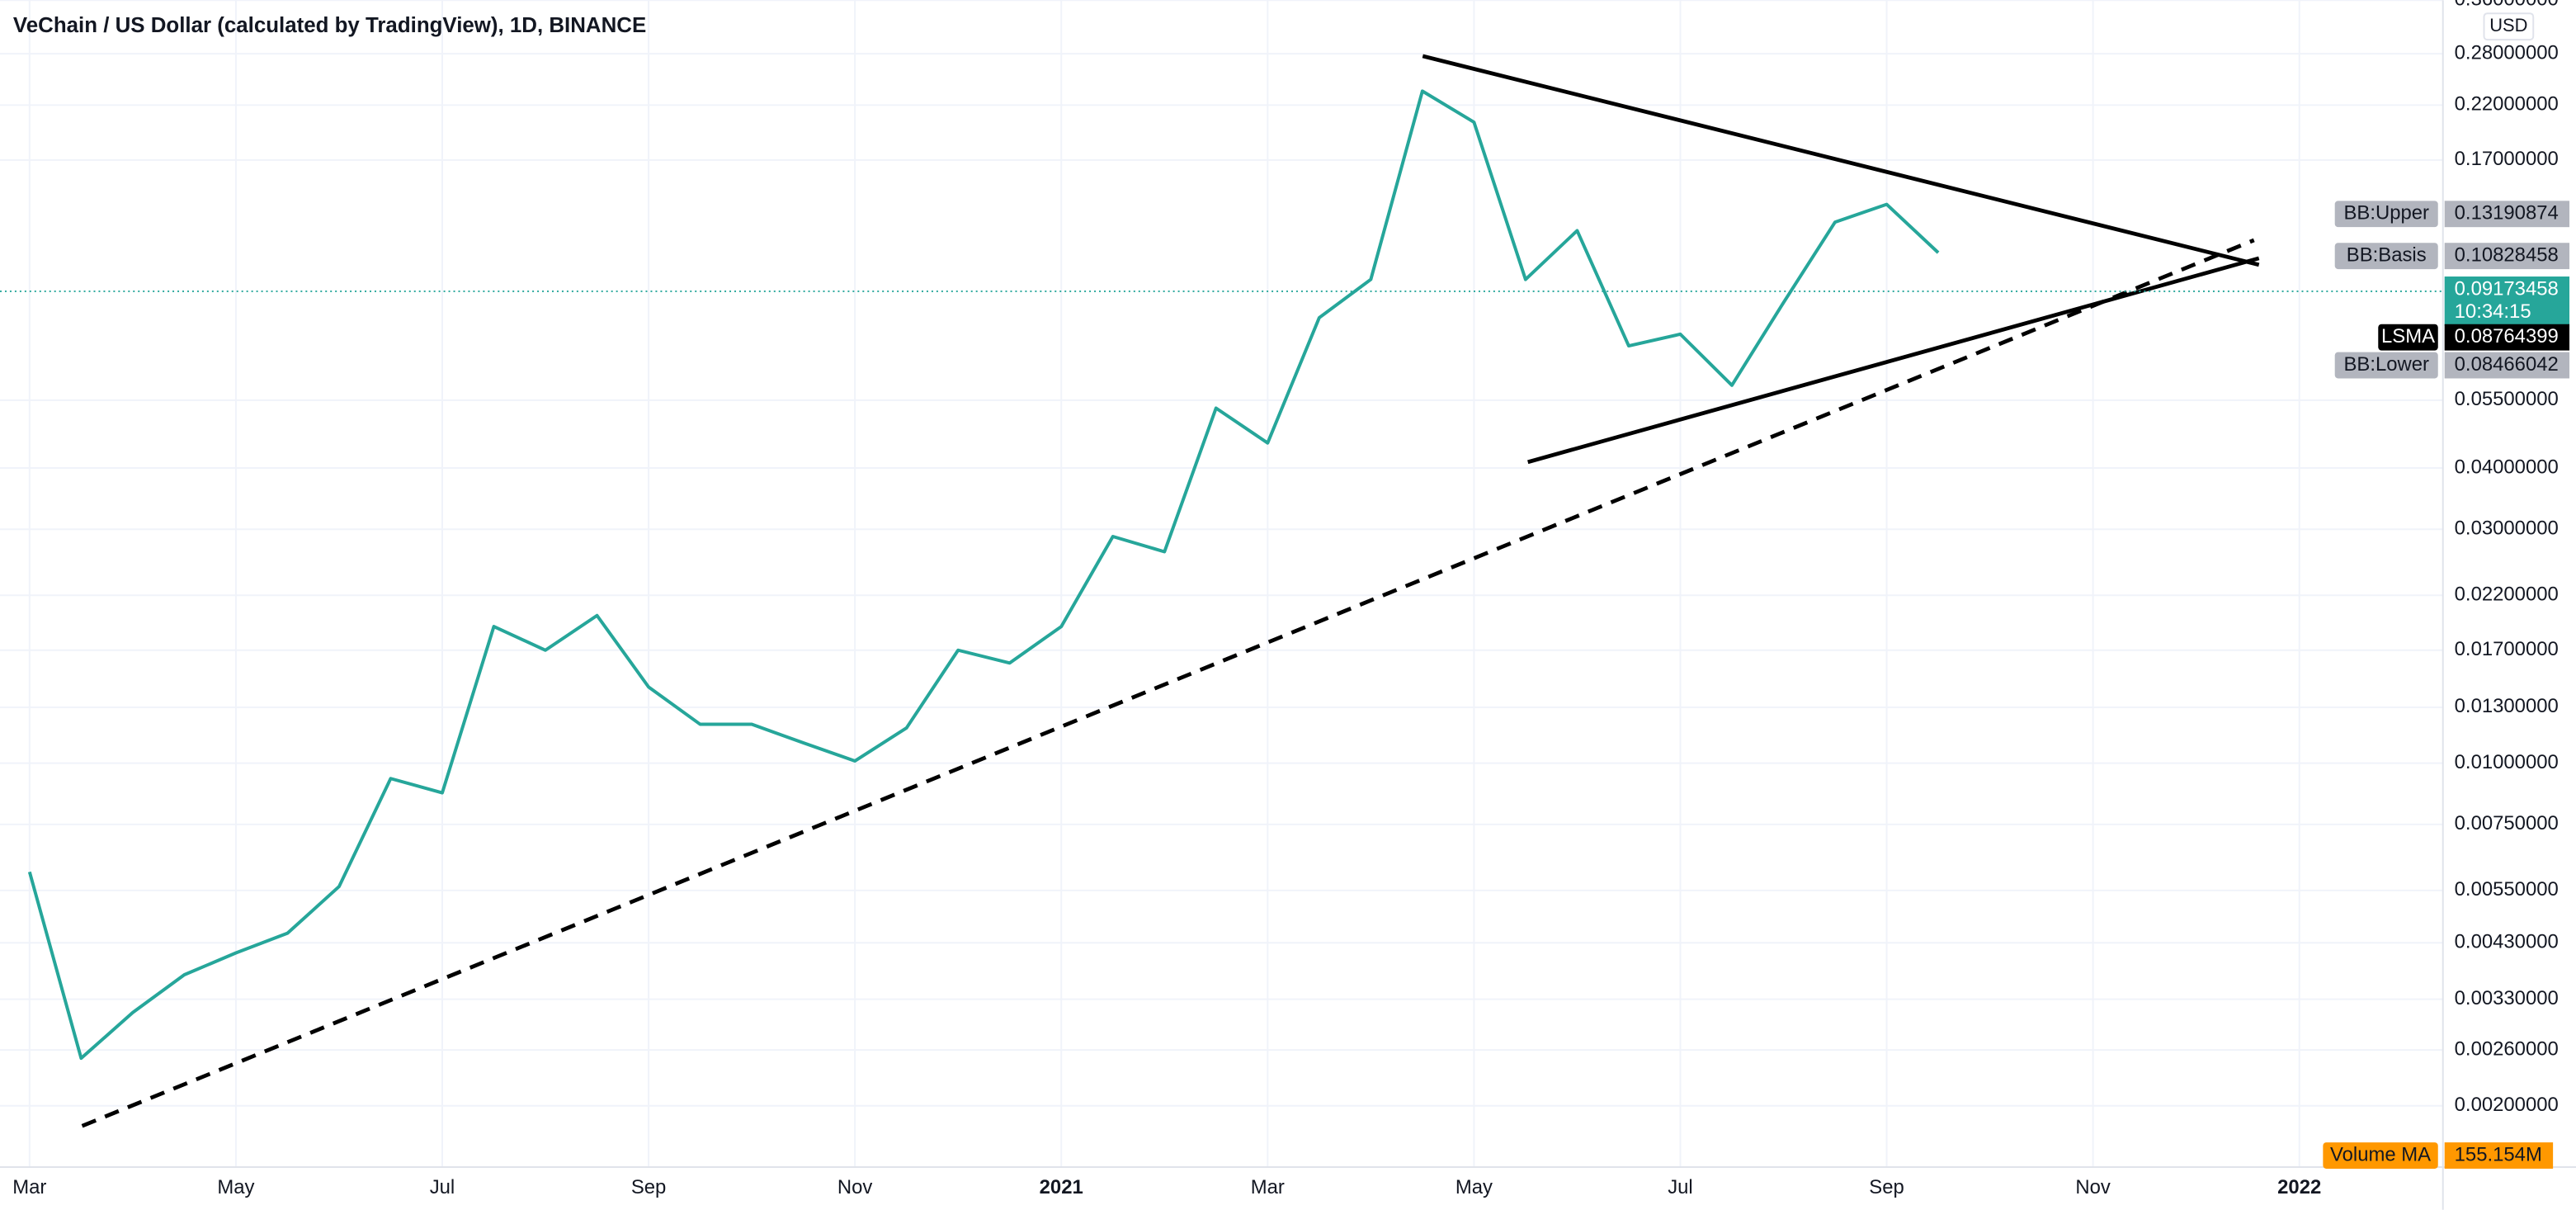 The width and height of the screenshot is (2576, 1210). Describe the element at coordinates (2507, 889) in the screenshot. I see `y-tick-label: 0.00550000` at that location.